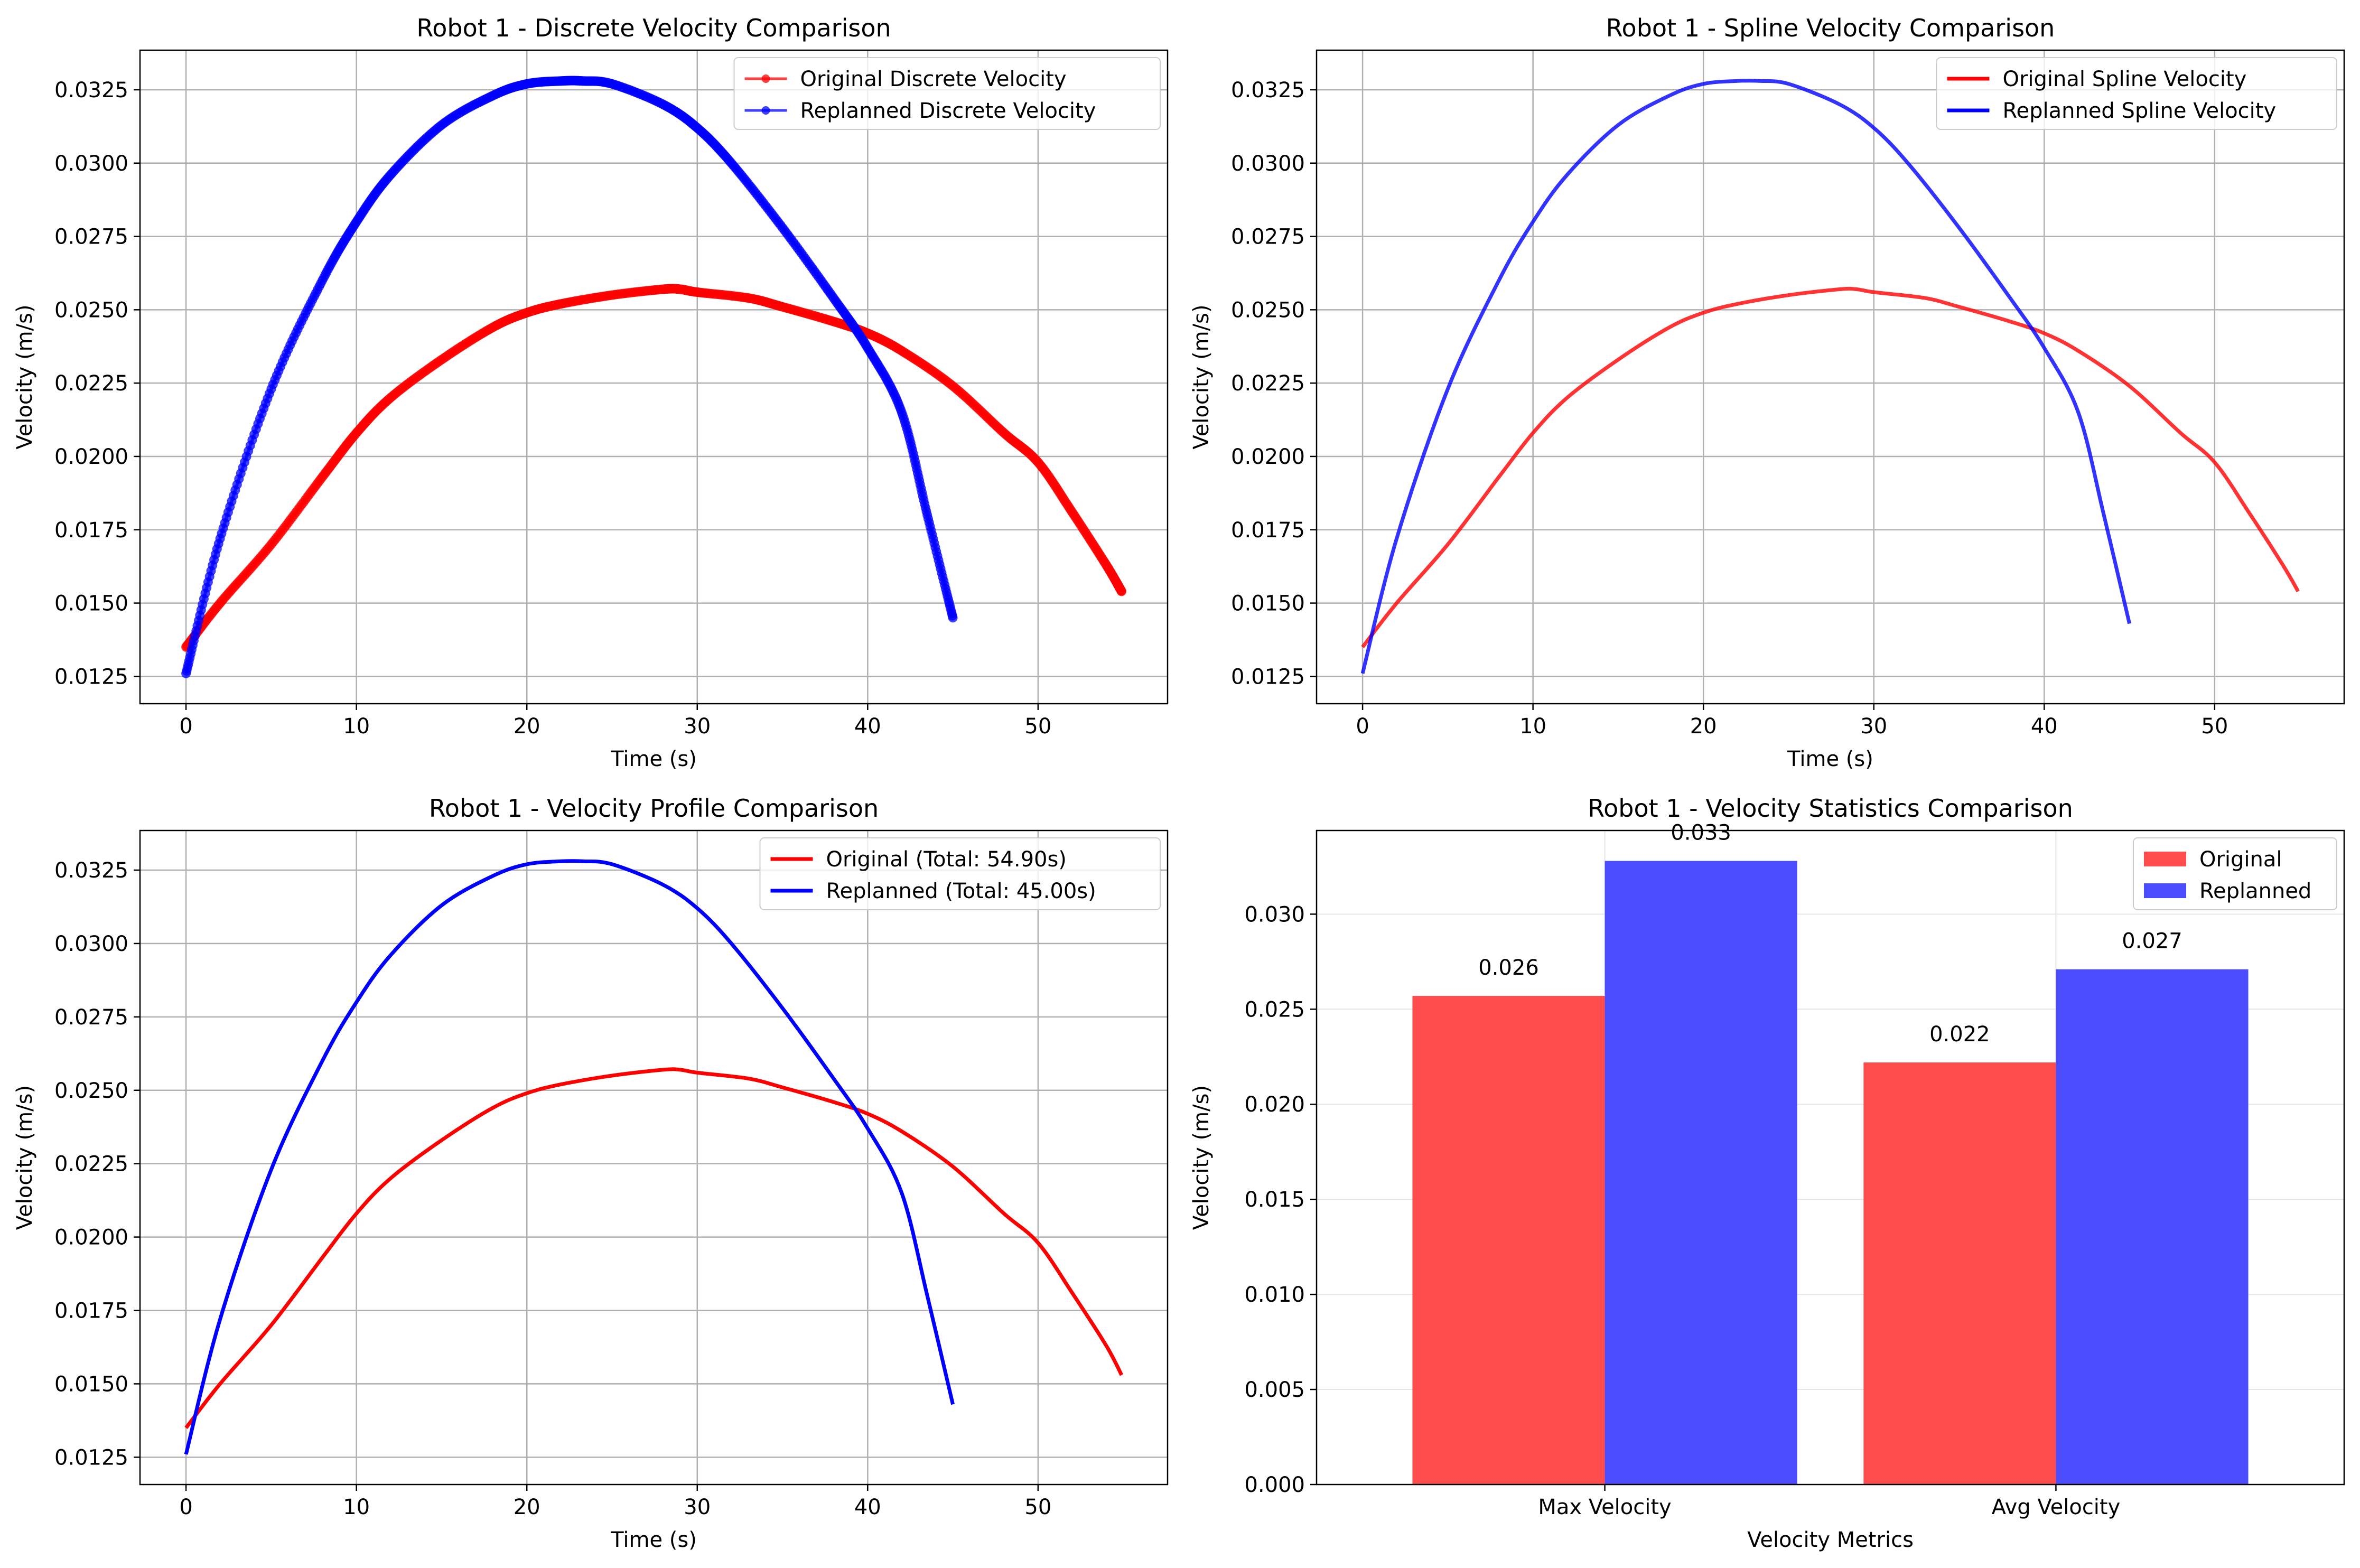 The image size is (2360, 1568). What do you see at coordinates (1959, 1034) in the screenshot?
I see `bar-value-label: 0.022` at bounding box center [1959, 1034].